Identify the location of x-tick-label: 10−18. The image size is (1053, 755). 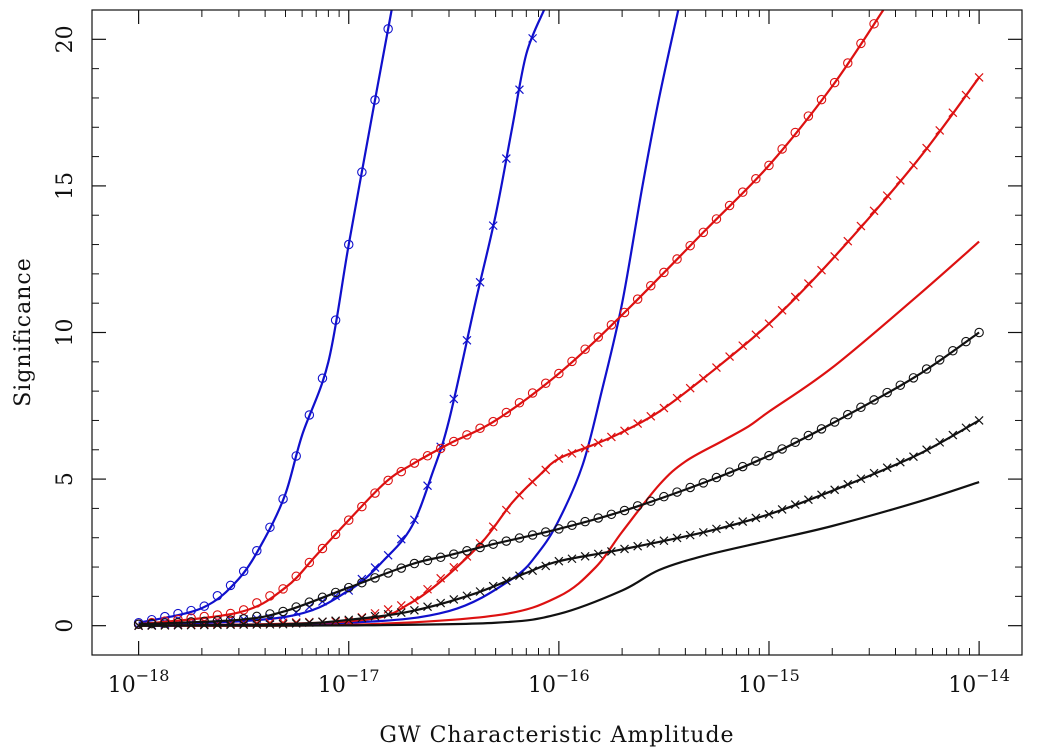
(139, 682).